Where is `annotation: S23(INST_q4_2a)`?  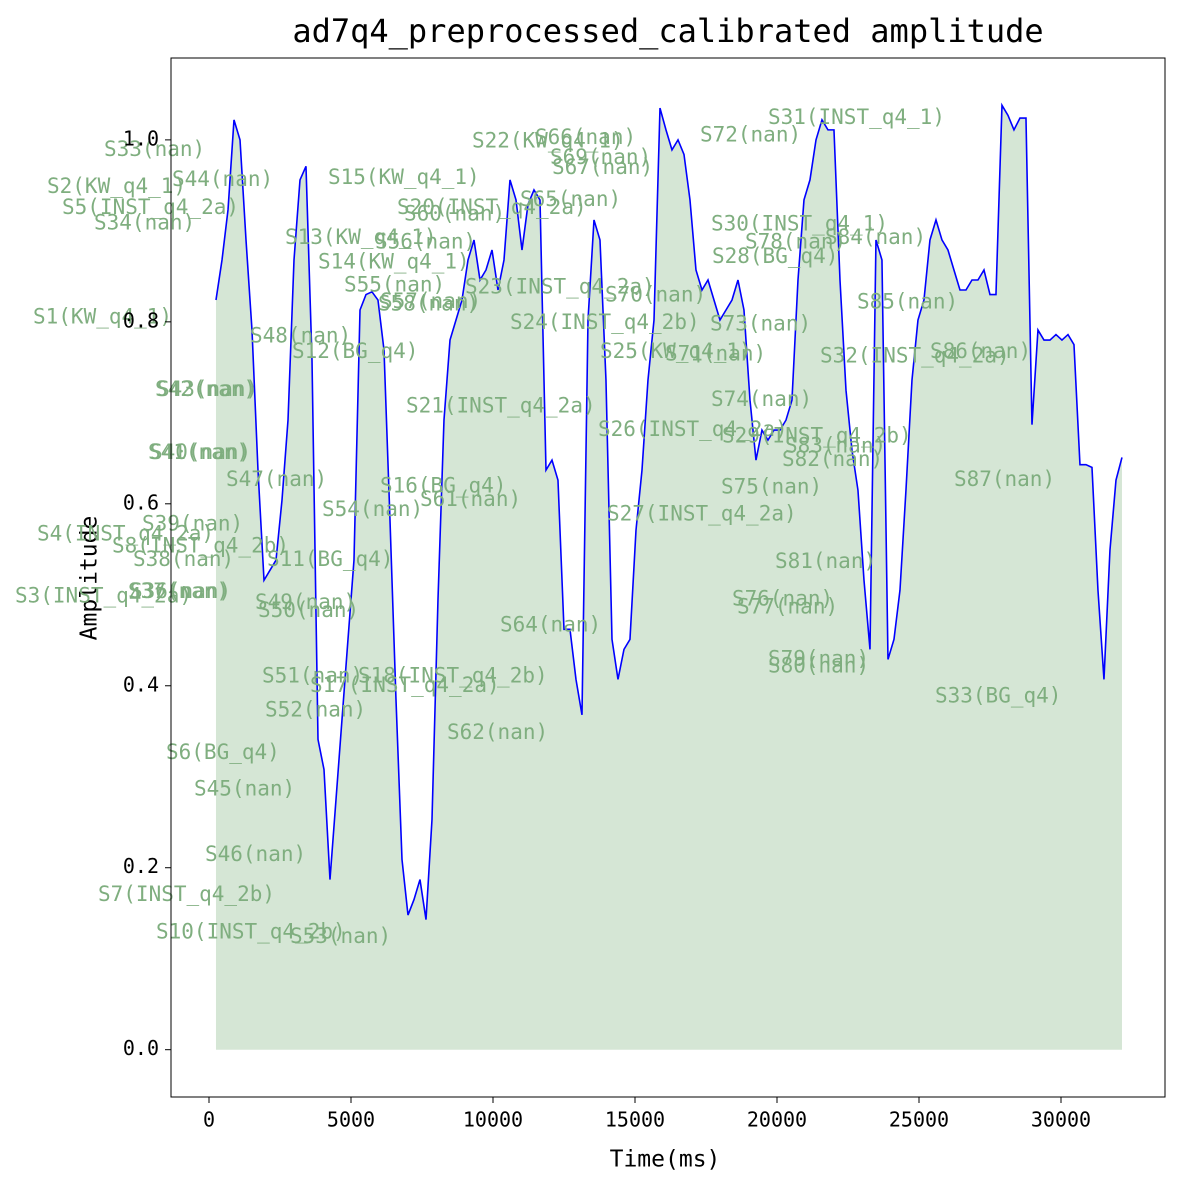 annotation: S23(INST_q4_2a) is located at coordinates (560, 286).